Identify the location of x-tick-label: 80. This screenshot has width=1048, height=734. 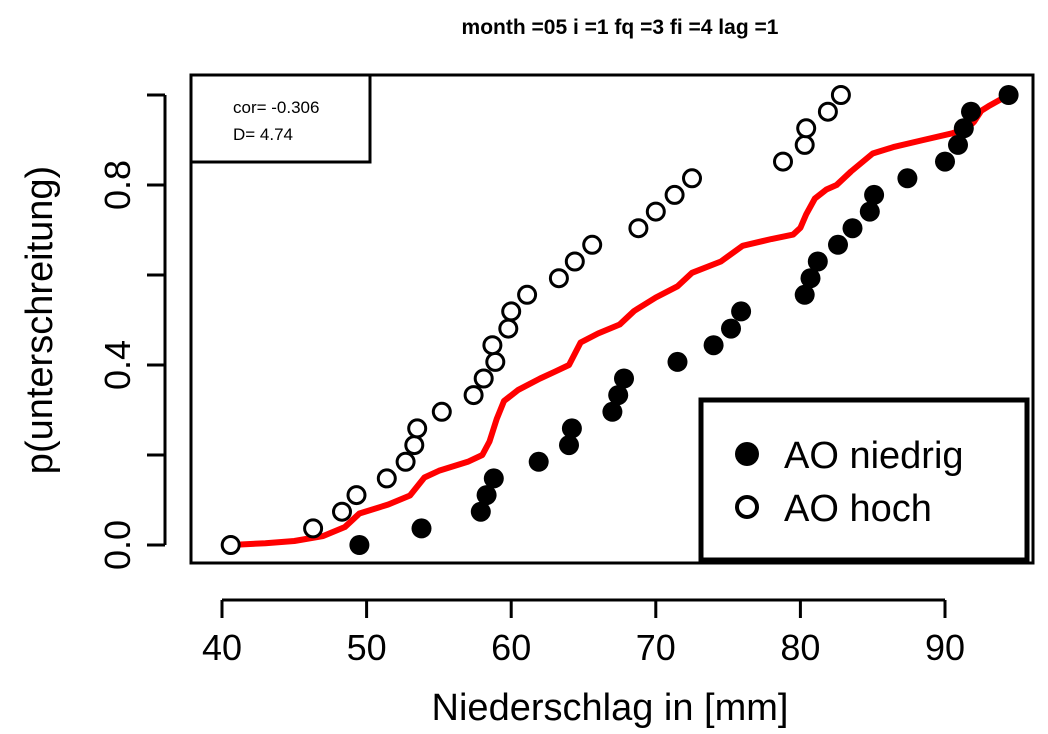
(800, 647).